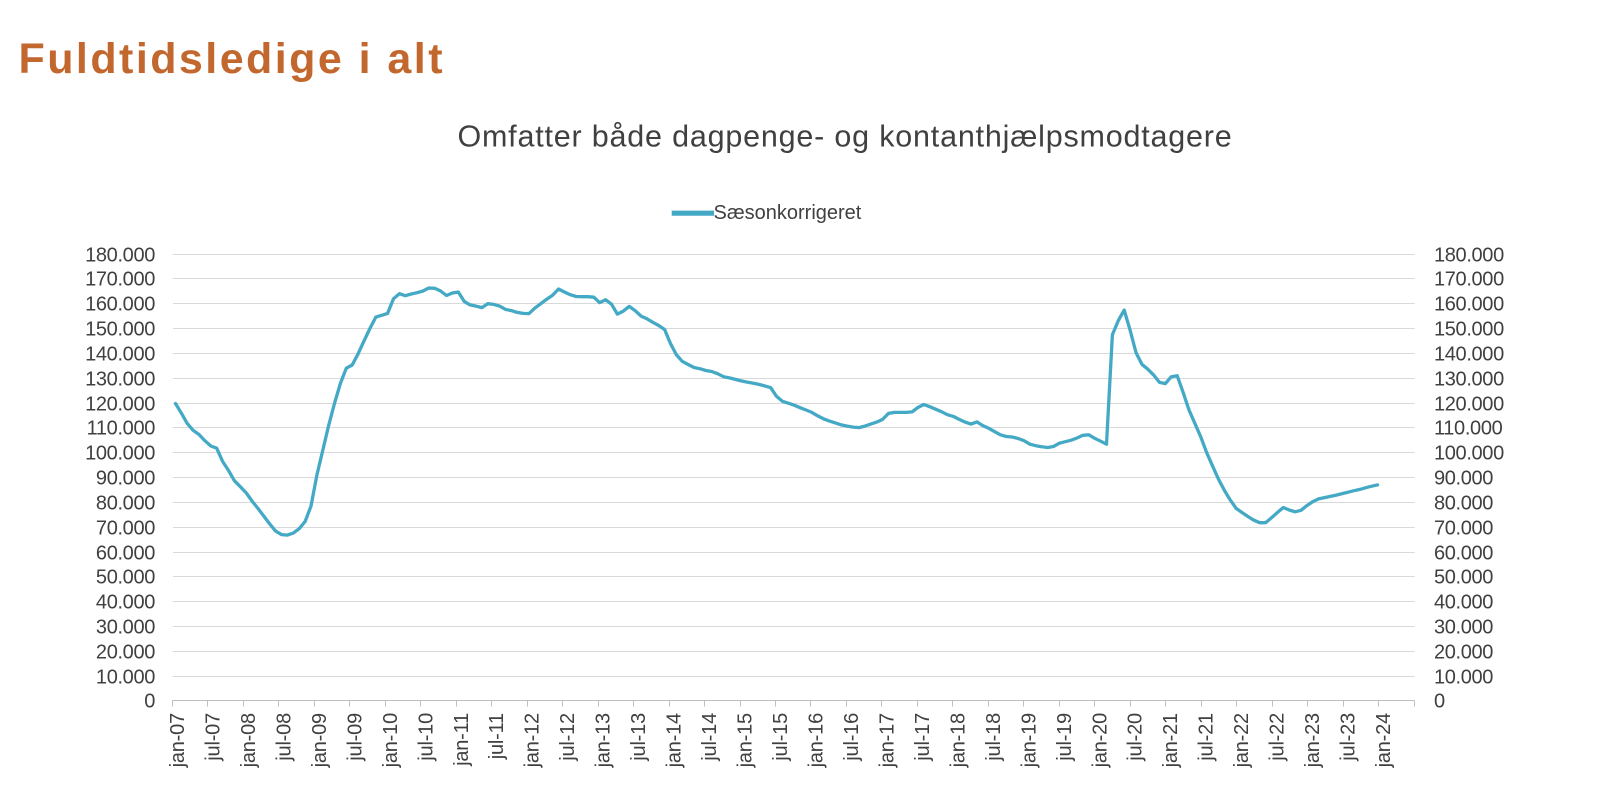  Describe the element at coordinates (604, 740) in the screenshot. I see `svg-text: jan-13` at that location.